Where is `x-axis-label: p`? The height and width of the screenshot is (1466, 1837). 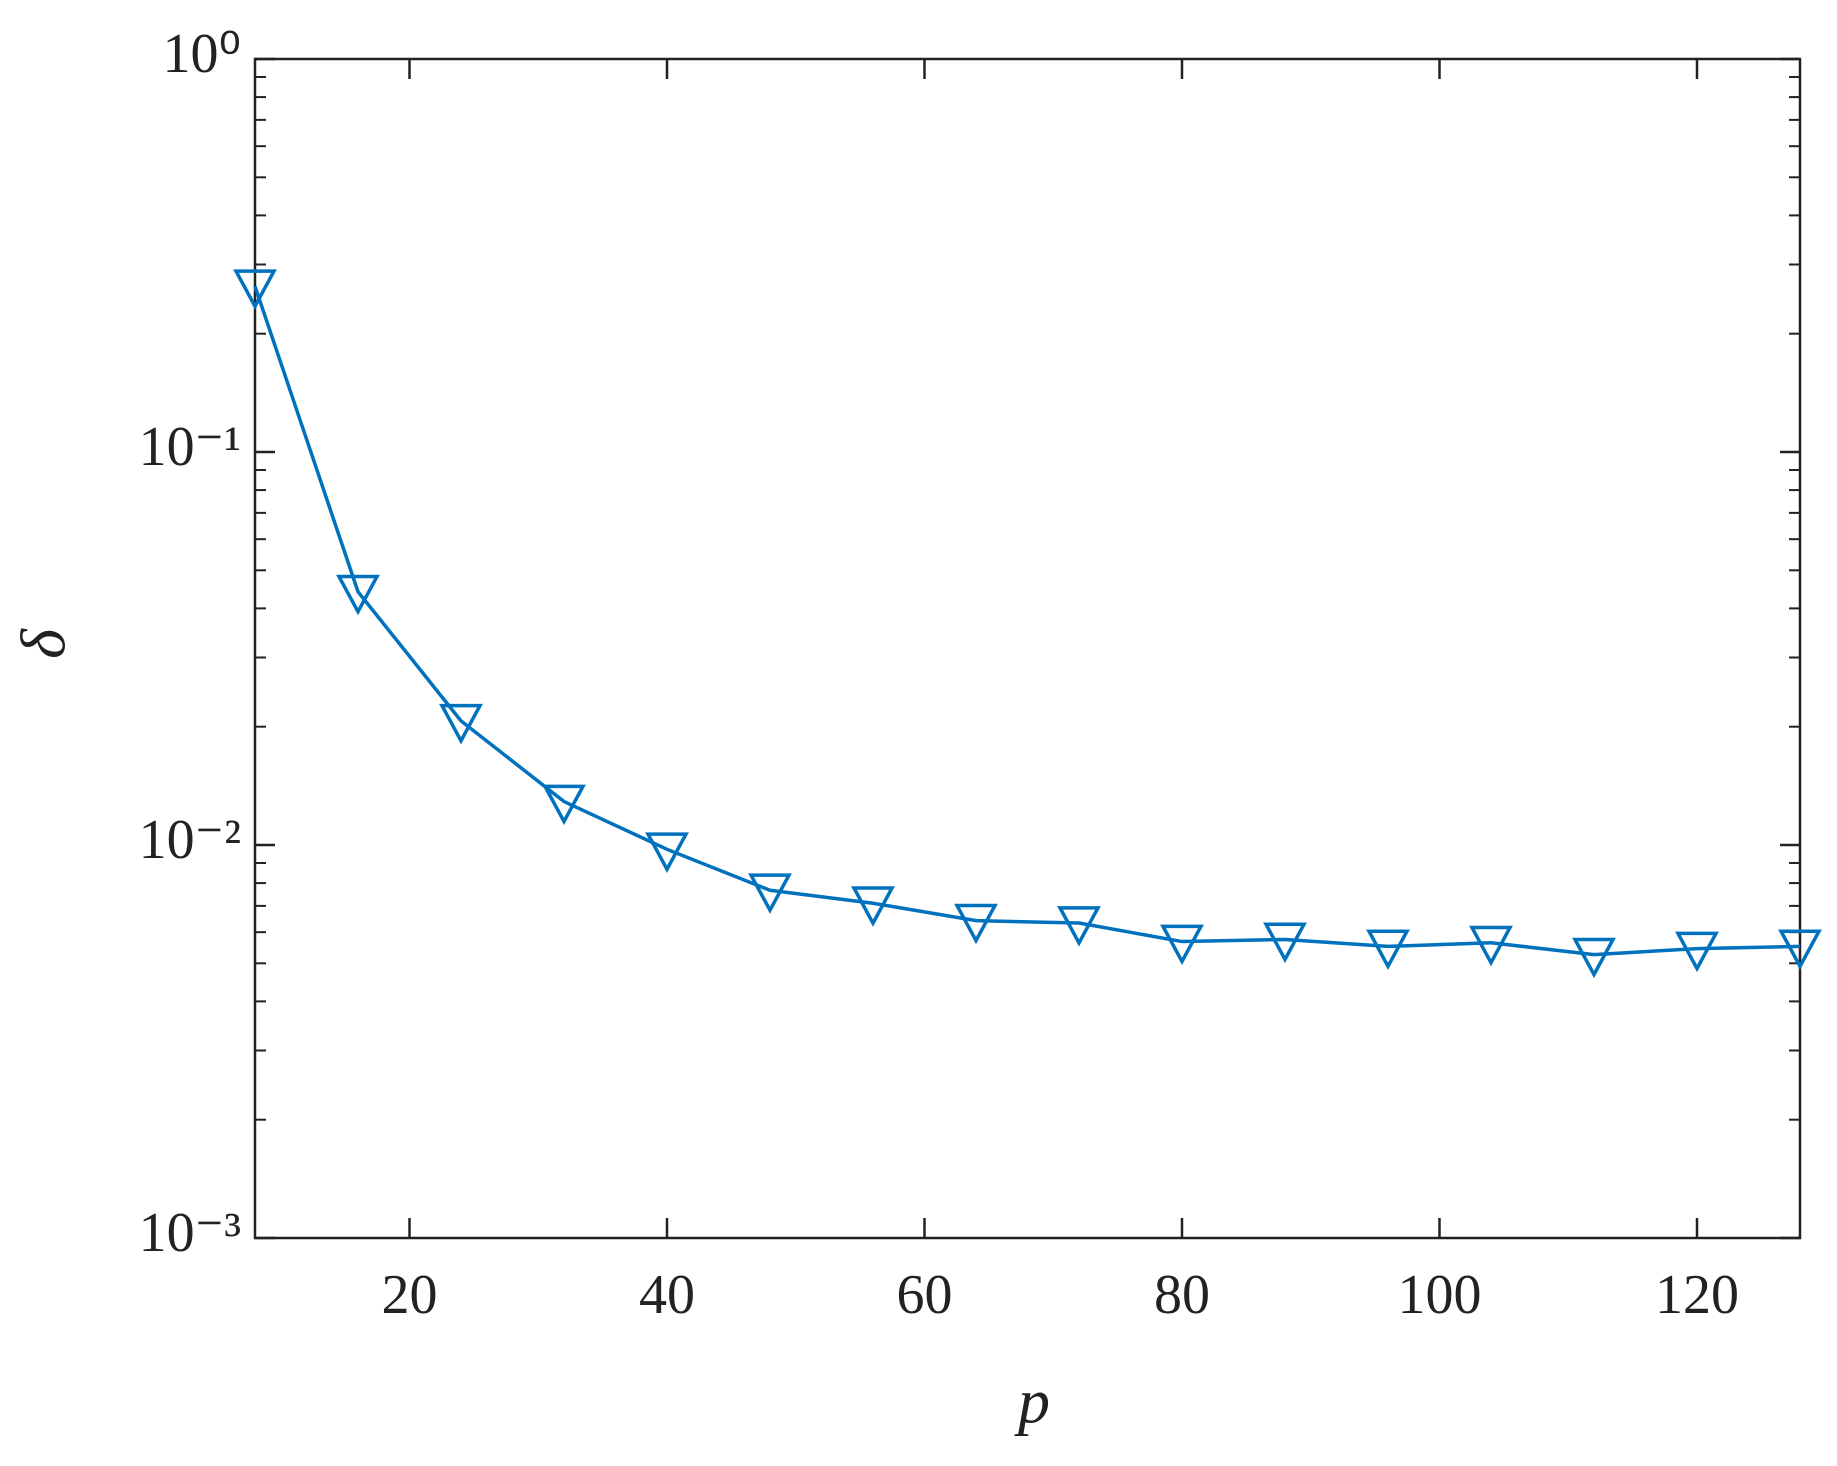
x-axis-label: p is located at coordinates (1032, 1401).